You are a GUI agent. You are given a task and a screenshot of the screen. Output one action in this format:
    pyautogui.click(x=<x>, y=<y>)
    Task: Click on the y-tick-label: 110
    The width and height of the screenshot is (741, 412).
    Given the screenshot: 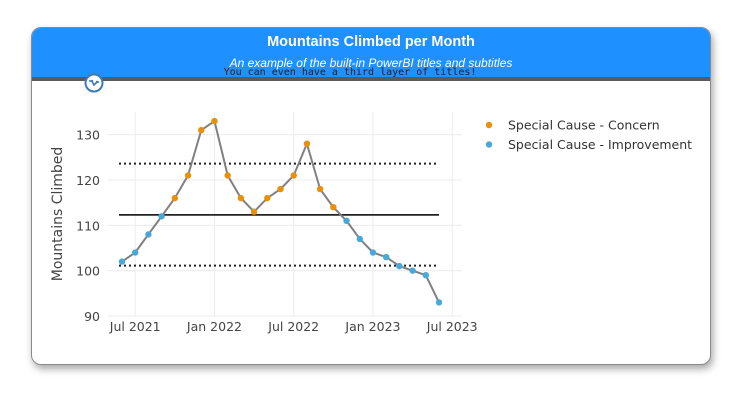 What is the action you would take?
    pyautogui.click(x=88, y=225)
    